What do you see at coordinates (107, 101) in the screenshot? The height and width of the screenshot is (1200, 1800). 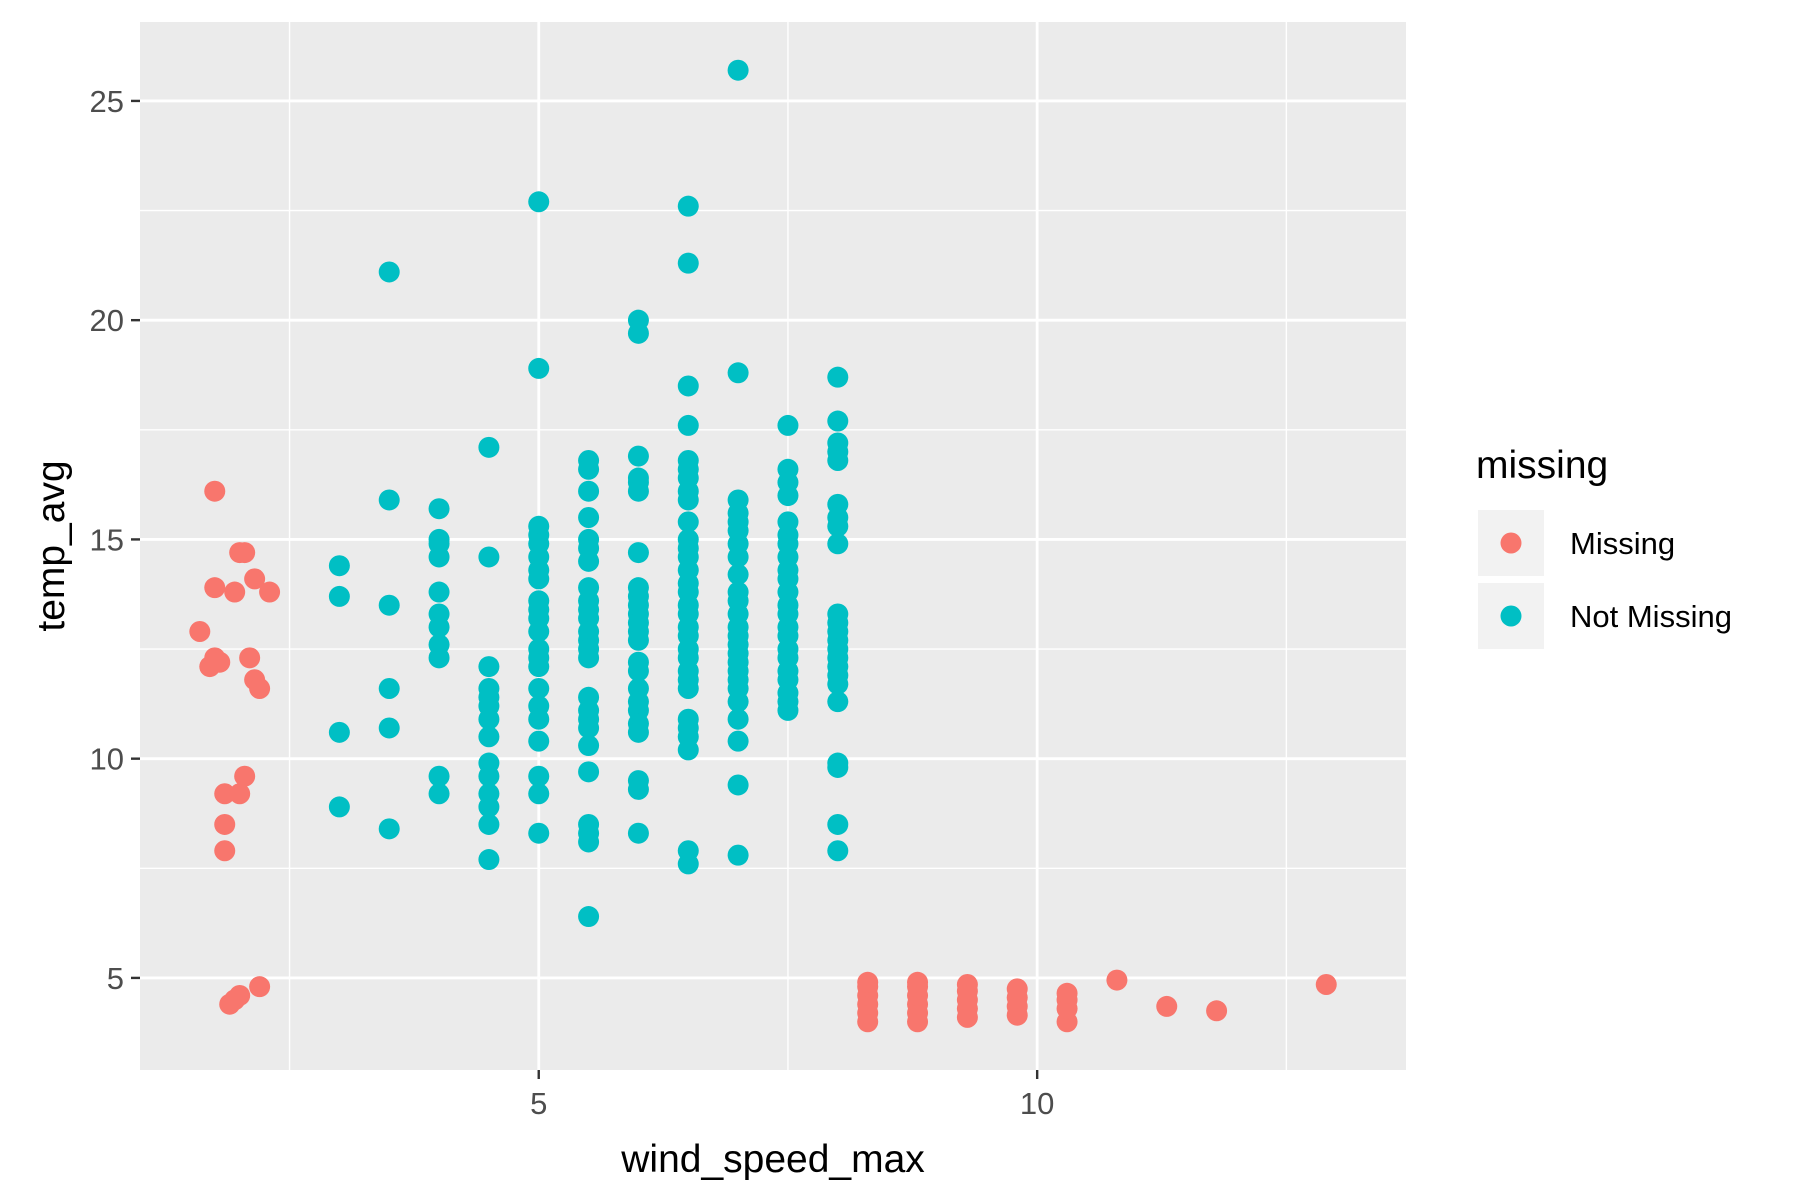 I see `y-tick-label: 25` at bounding box center [107, 101].